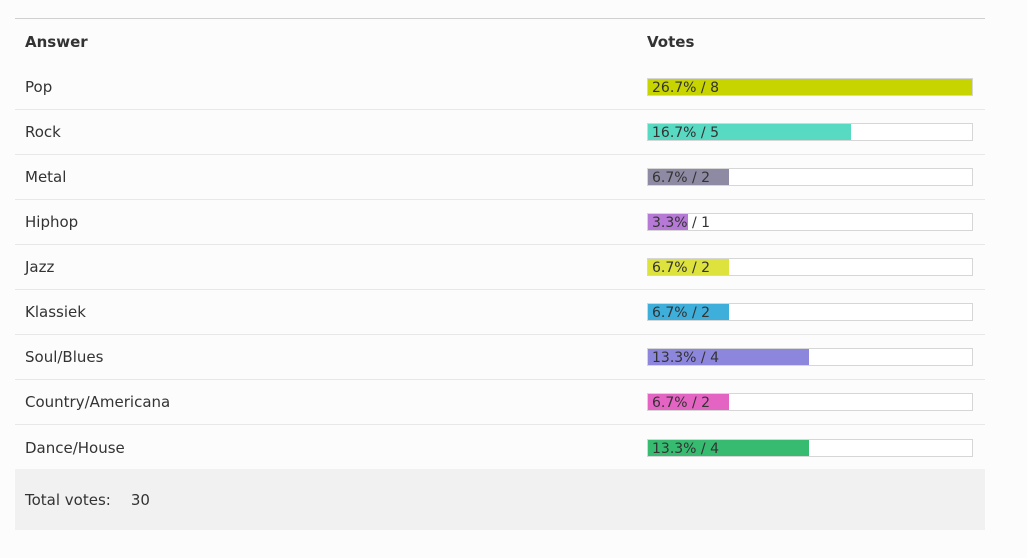 This screenshot has height=558, width=1027. What do you see at coordinates (500, 42) in the screenshot?
I see `table-header: Answer Votes` at bounding box center [500, 42].